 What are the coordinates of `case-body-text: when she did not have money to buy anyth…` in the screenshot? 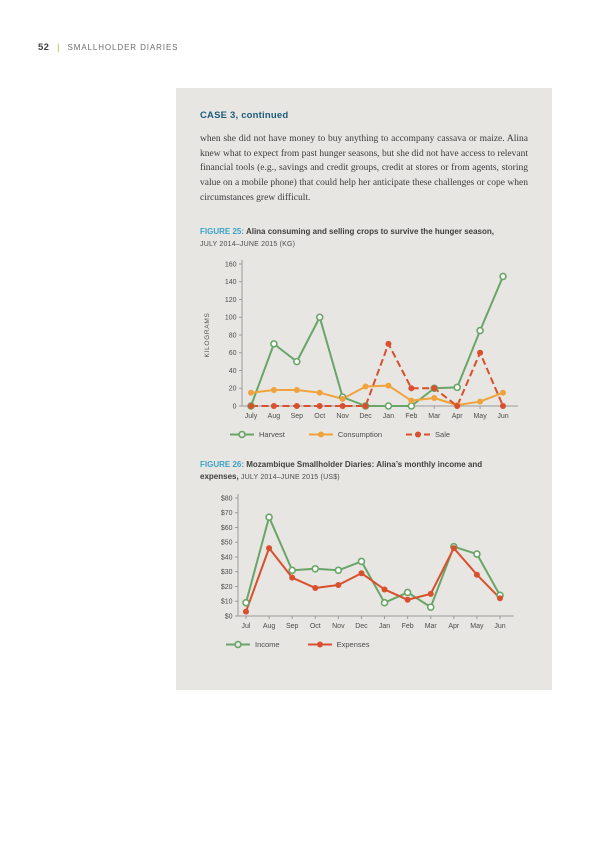 It's located at (364, 168).